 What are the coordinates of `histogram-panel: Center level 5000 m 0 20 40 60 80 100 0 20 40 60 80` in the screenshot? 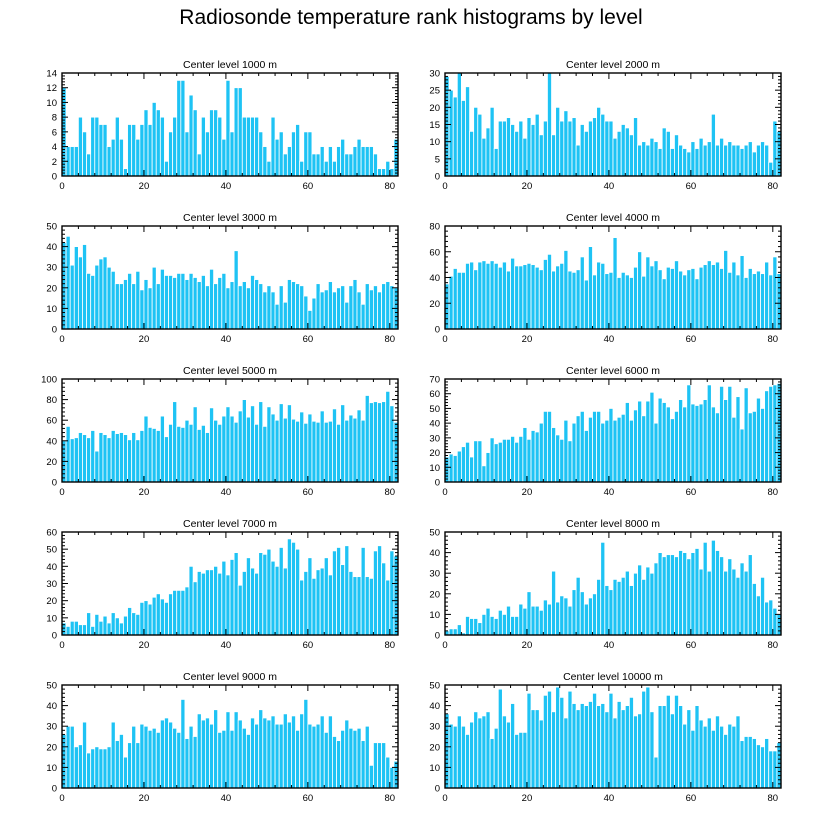 It's located at (220, 431).